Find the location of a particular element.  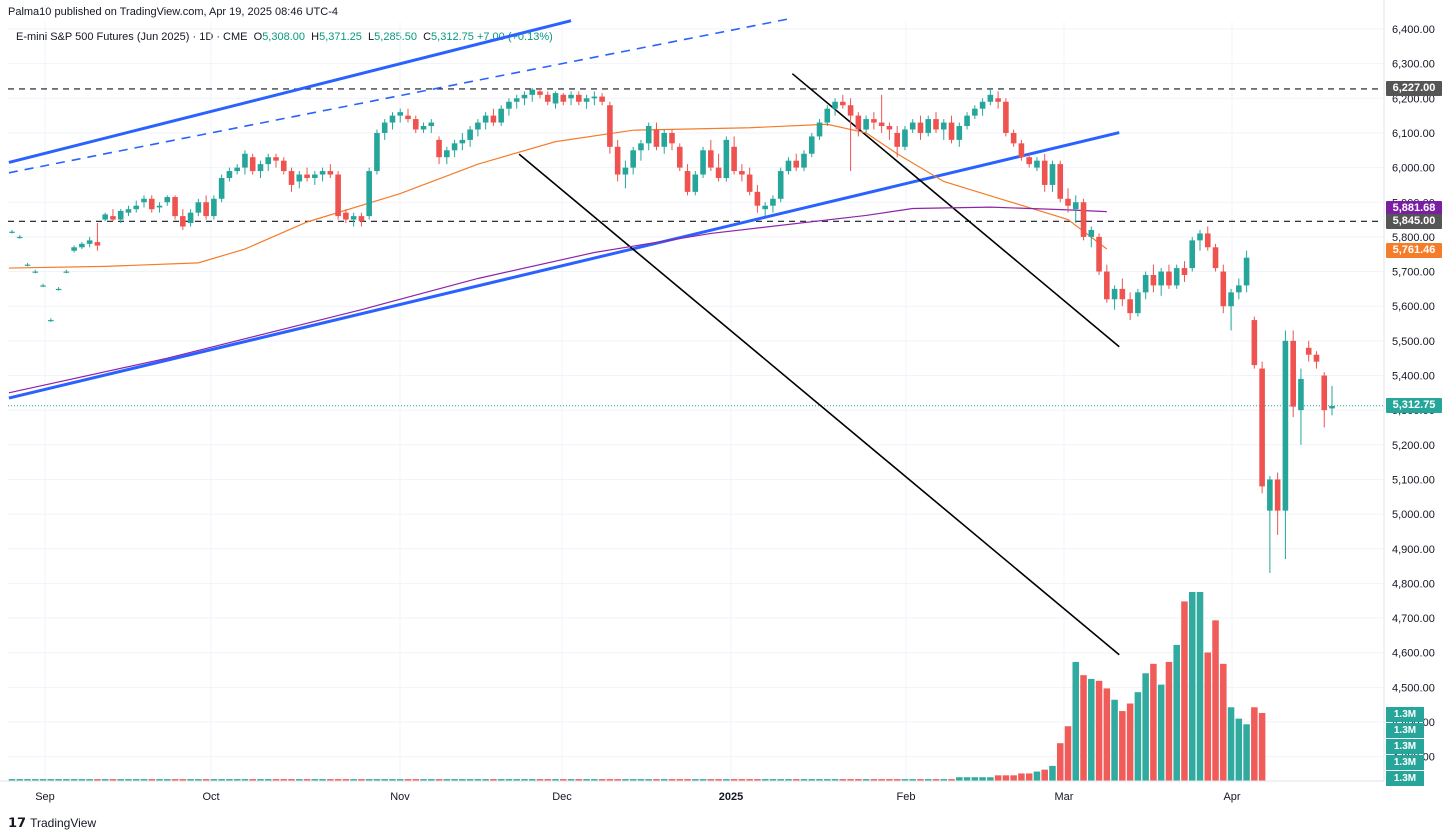

time-tick-label: Mar is located at coordinates (1064, 797).